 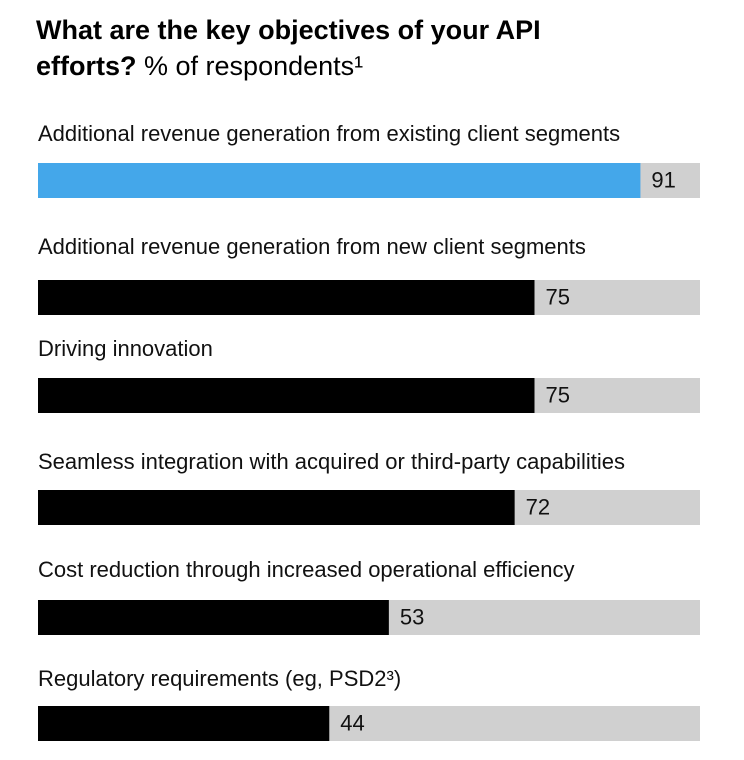 I want to click on category-label: Regulatory requirements (eg, PSD2³), so click(x=219, y=678).